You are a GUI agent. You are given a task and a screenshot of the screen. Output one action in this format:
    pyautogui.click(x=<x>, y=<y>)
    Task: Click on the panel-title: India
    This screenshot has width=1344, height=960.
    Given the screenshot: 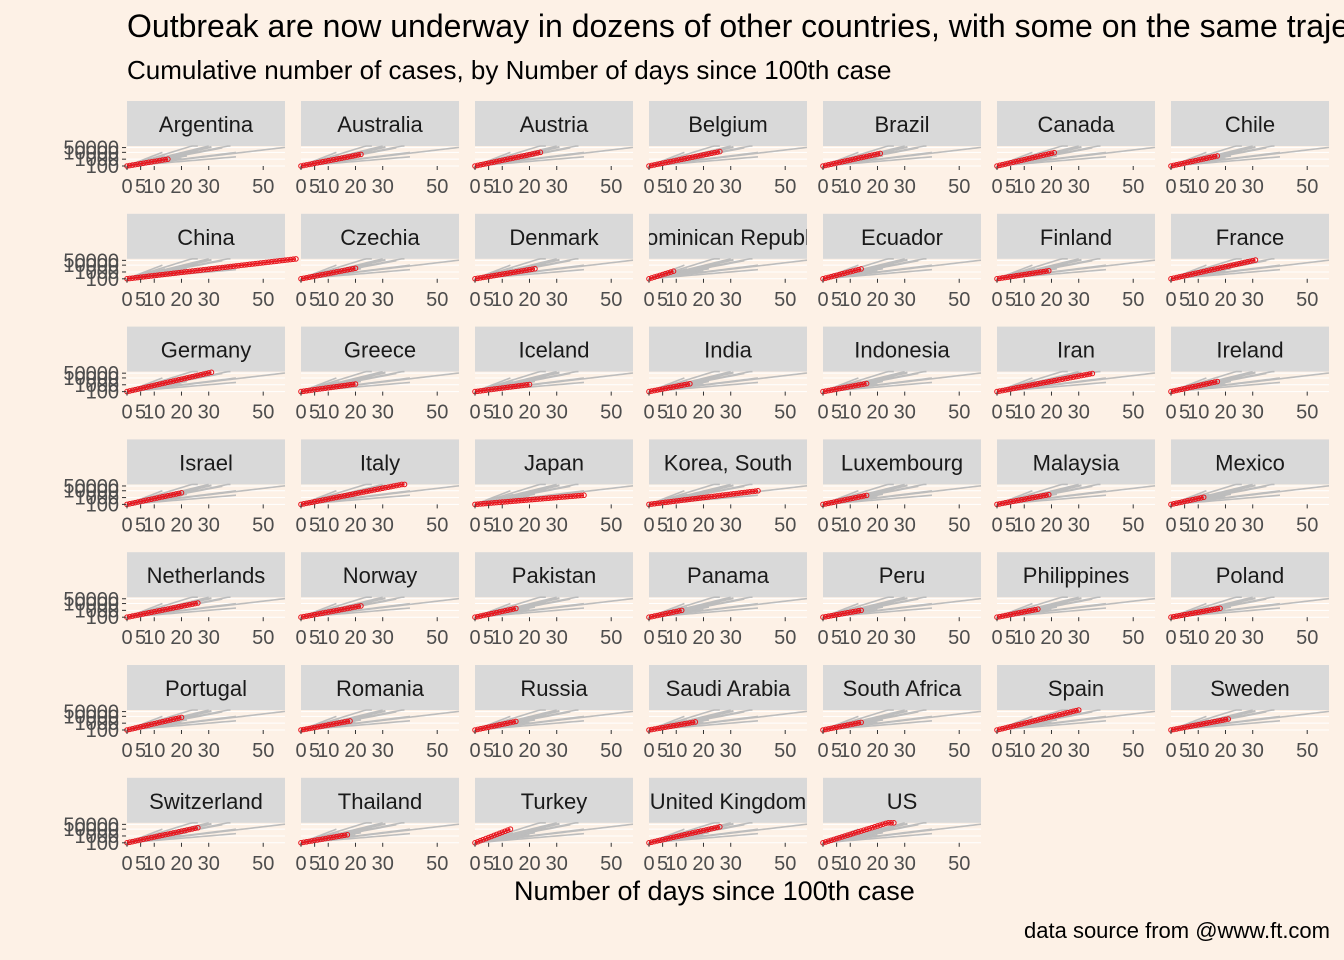 What is the action you would take?
    pyautogui.click(x=728, y=350)
    